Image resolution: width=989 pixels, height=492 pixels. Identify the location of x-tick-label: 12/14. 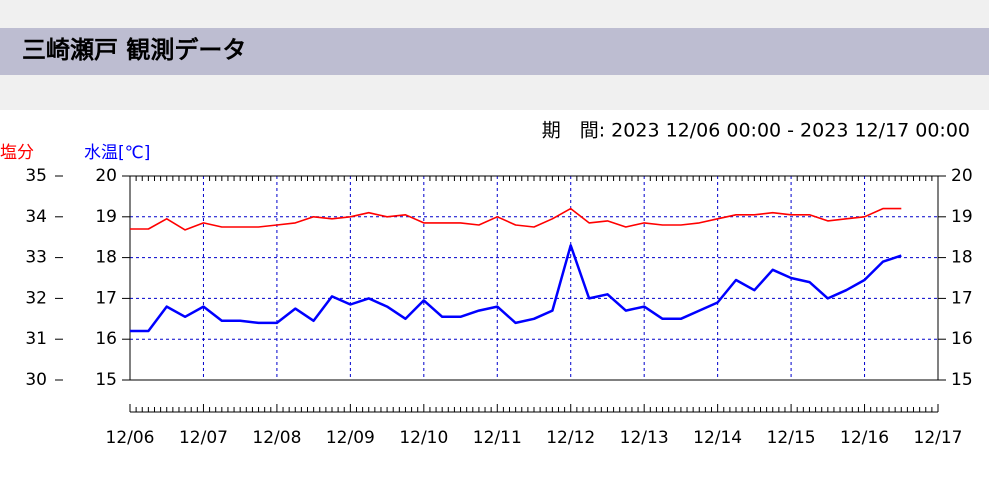
(717, 438).